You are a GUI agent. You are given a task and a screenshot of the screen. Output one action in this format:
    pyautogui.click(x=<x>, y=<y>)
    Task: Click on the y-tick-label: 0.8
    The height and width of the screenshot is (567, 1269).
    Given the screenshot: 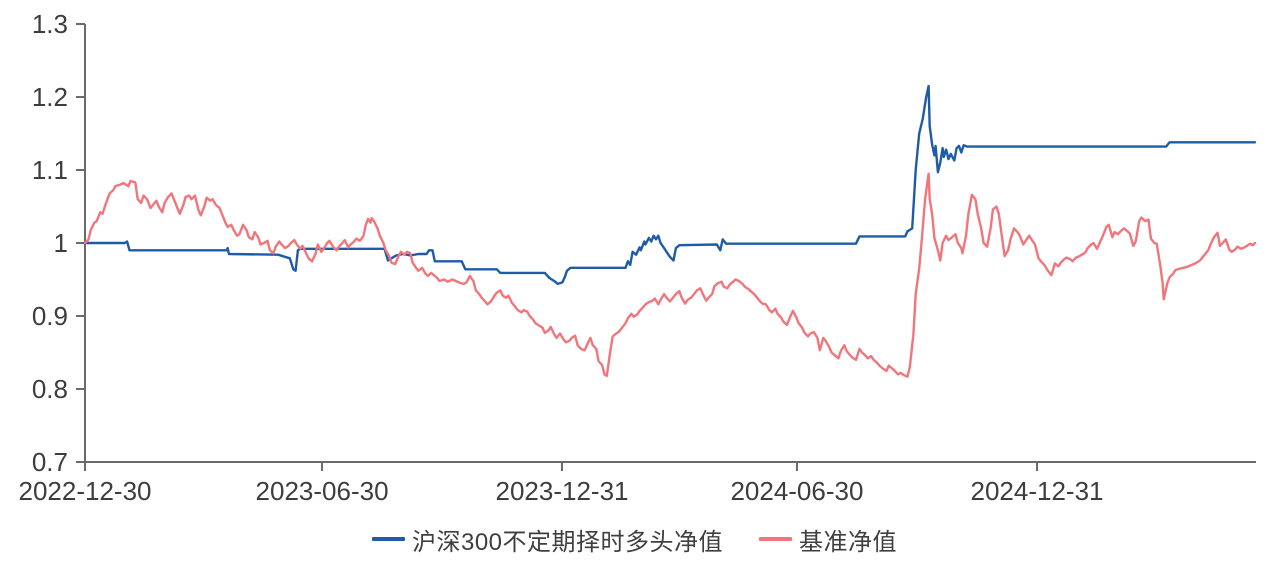 What is the action you would take?
    pyautogui.click(x=50, y=389)
    